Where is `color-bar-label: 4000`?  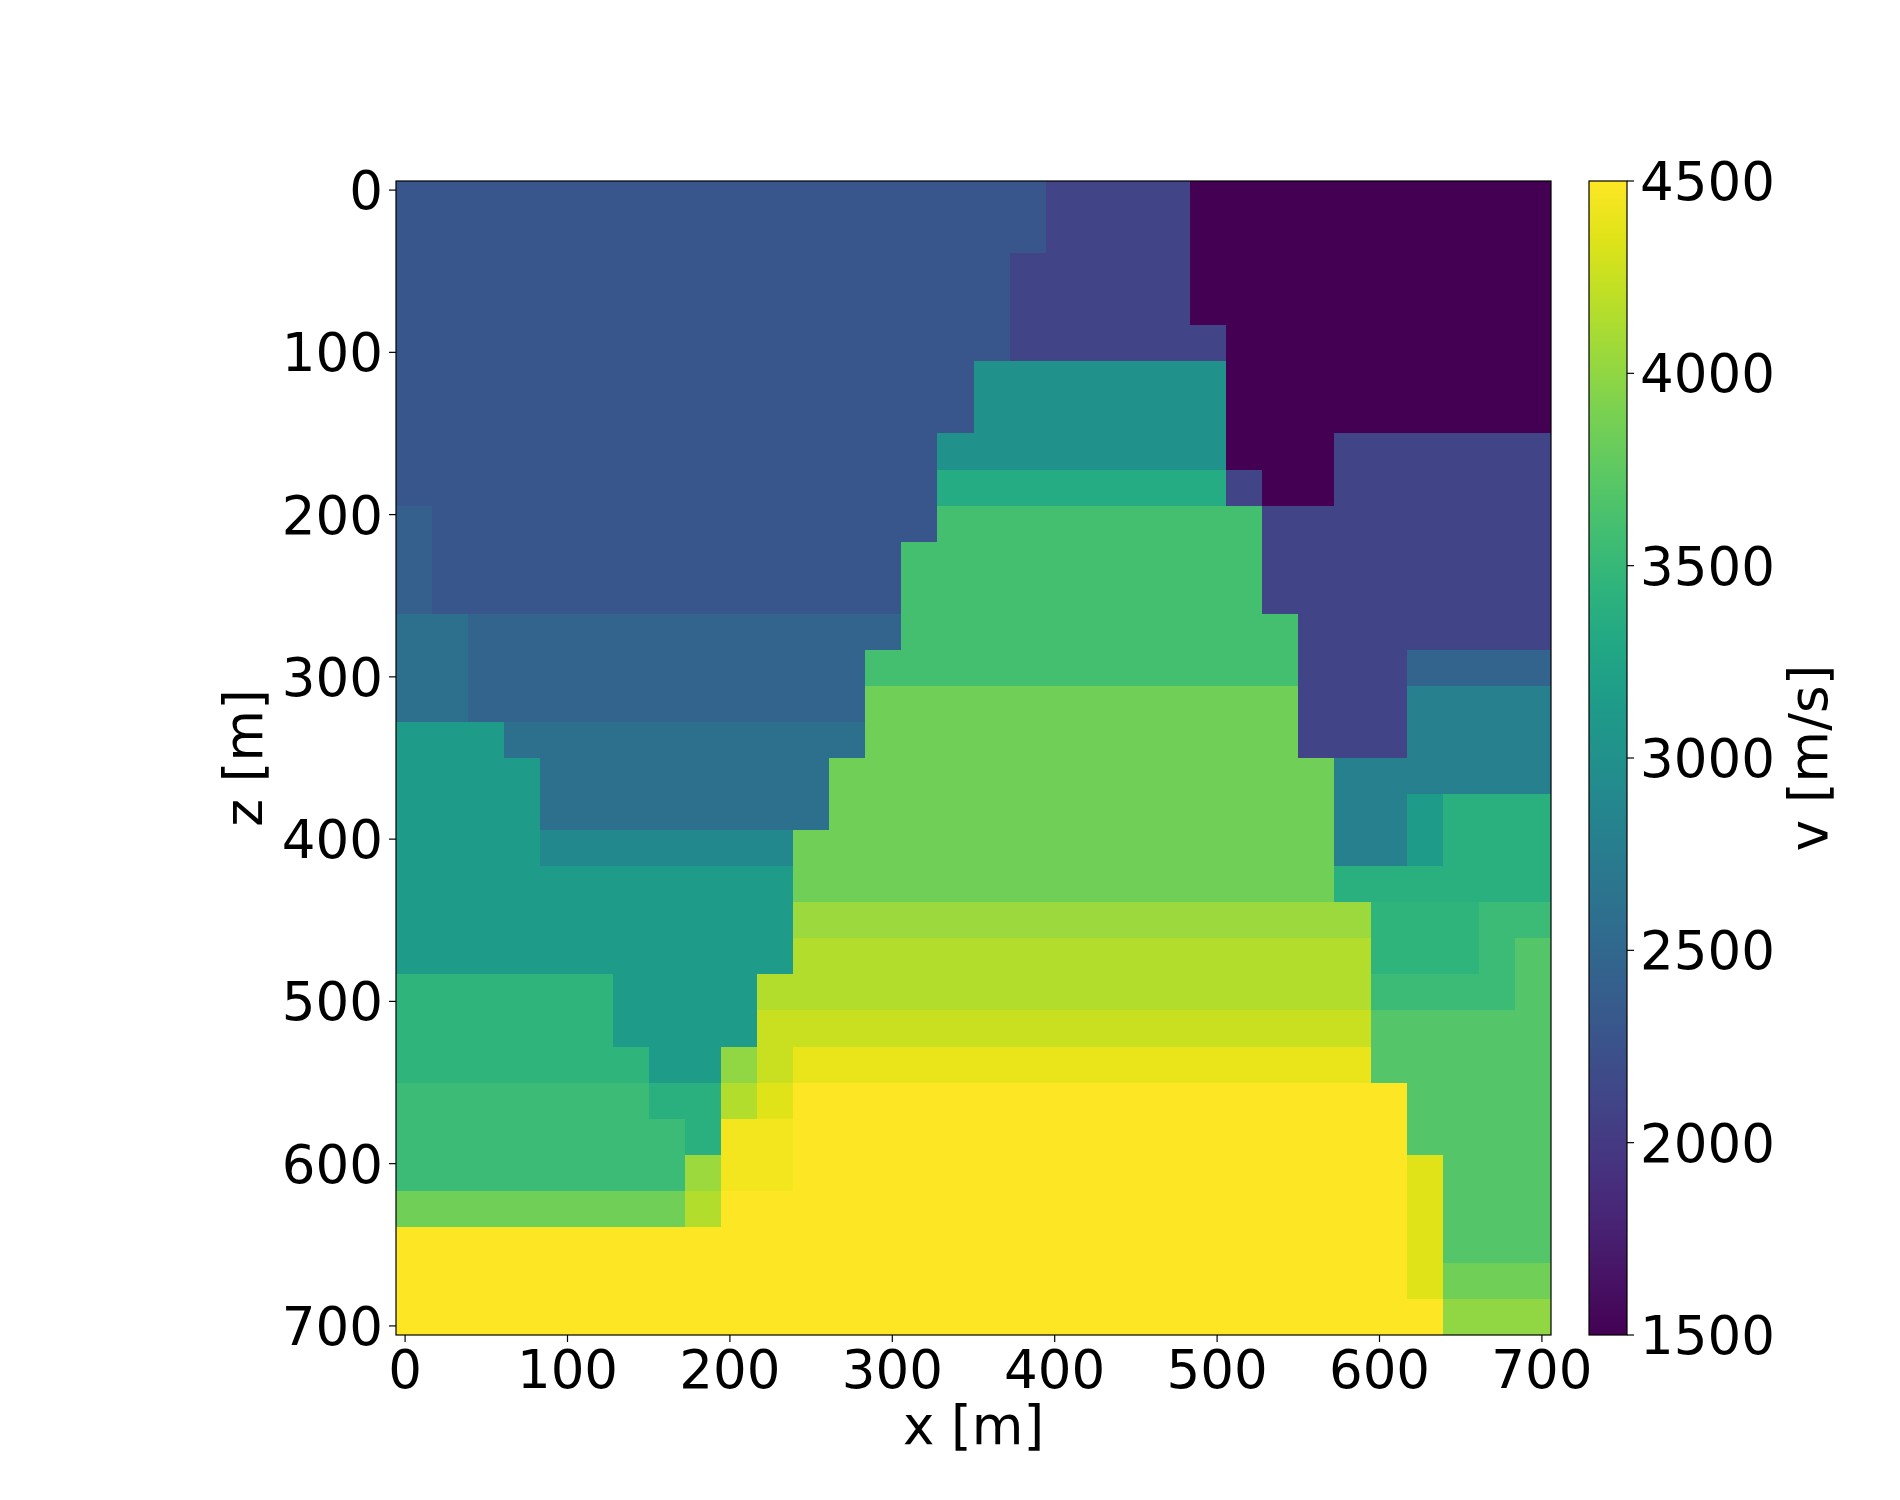 color-bar-label: 4000 is located at coordinates (1707, 374).